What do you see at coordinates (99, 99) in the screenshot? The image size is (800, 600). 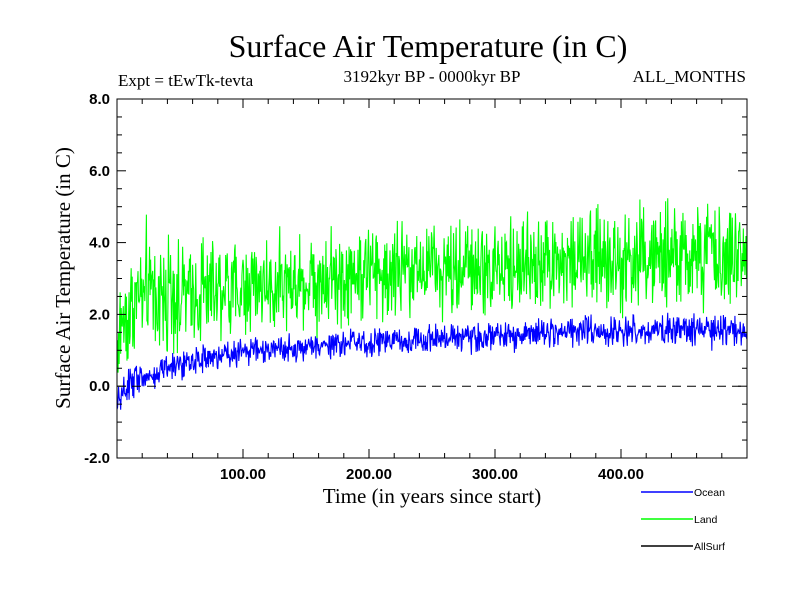 I see `y-tick-label: 8.0` at bounding box center [99, 99].